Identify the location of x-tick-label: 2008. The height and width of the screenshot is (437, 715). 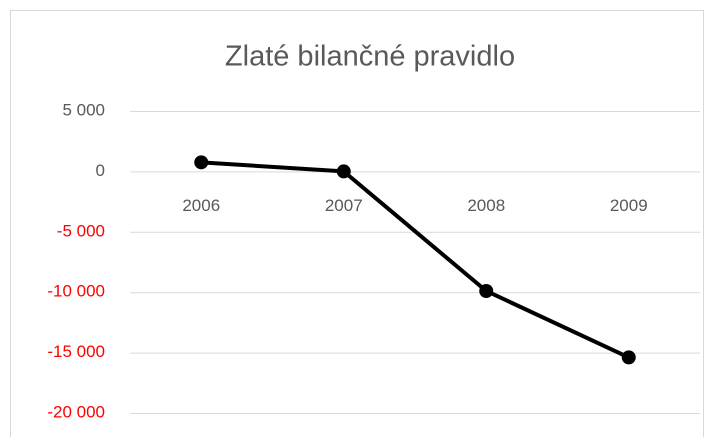
(486, 205).